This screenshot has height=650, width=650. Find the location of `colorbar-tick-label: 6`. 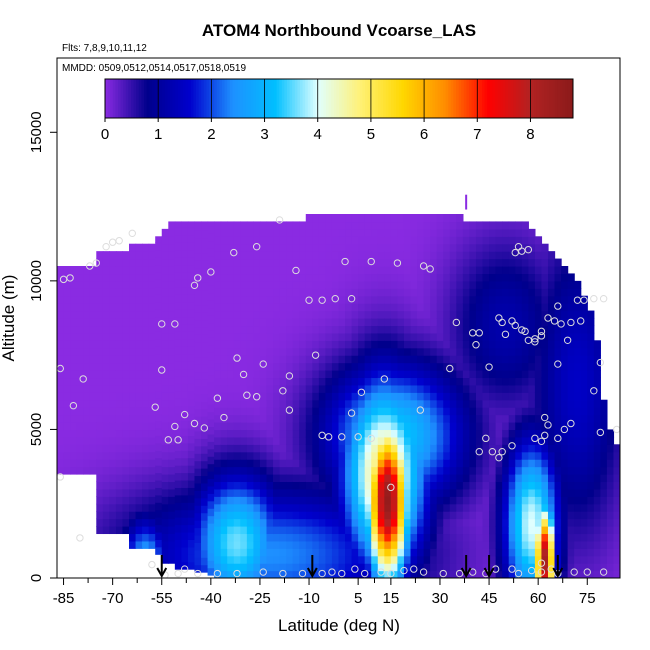

colorbar-tick-label: 6 is located at coordinates (424, 134).